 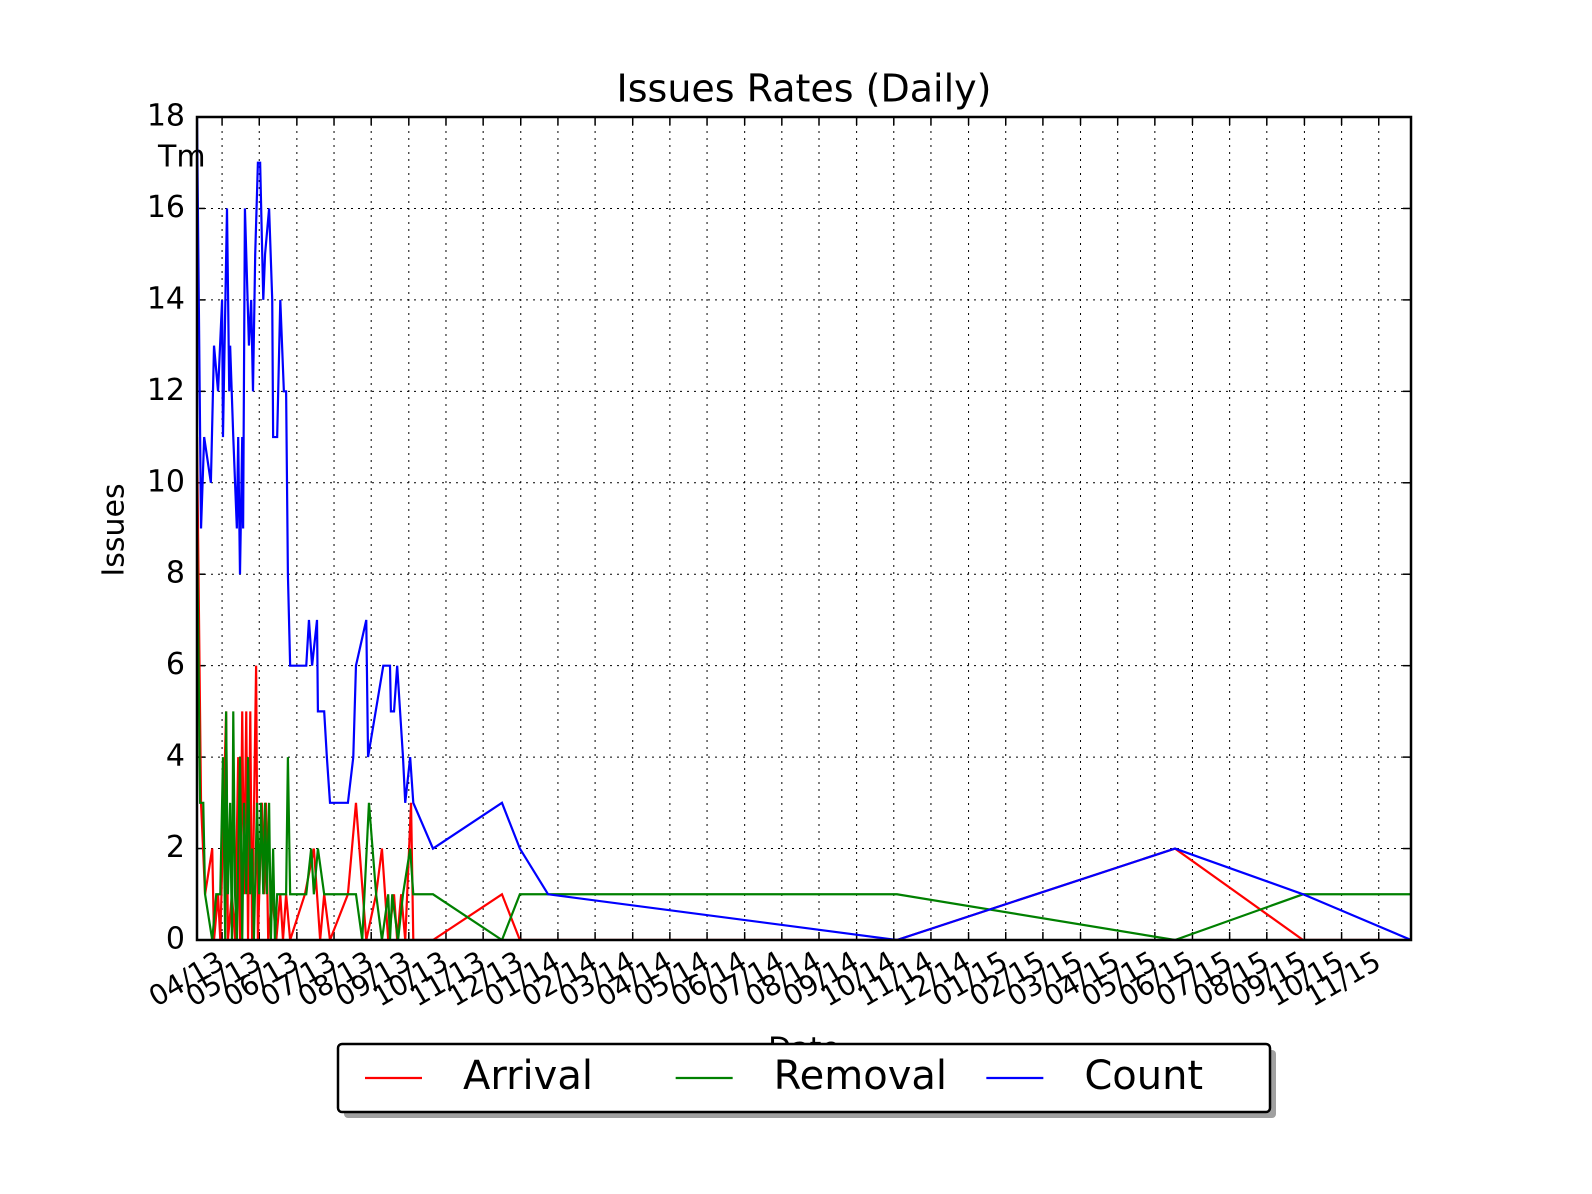 What do you see at coordinates (860, 1076) in the screenshot?
I see `legend-label: Removal` at bounding box center [860, 1076].